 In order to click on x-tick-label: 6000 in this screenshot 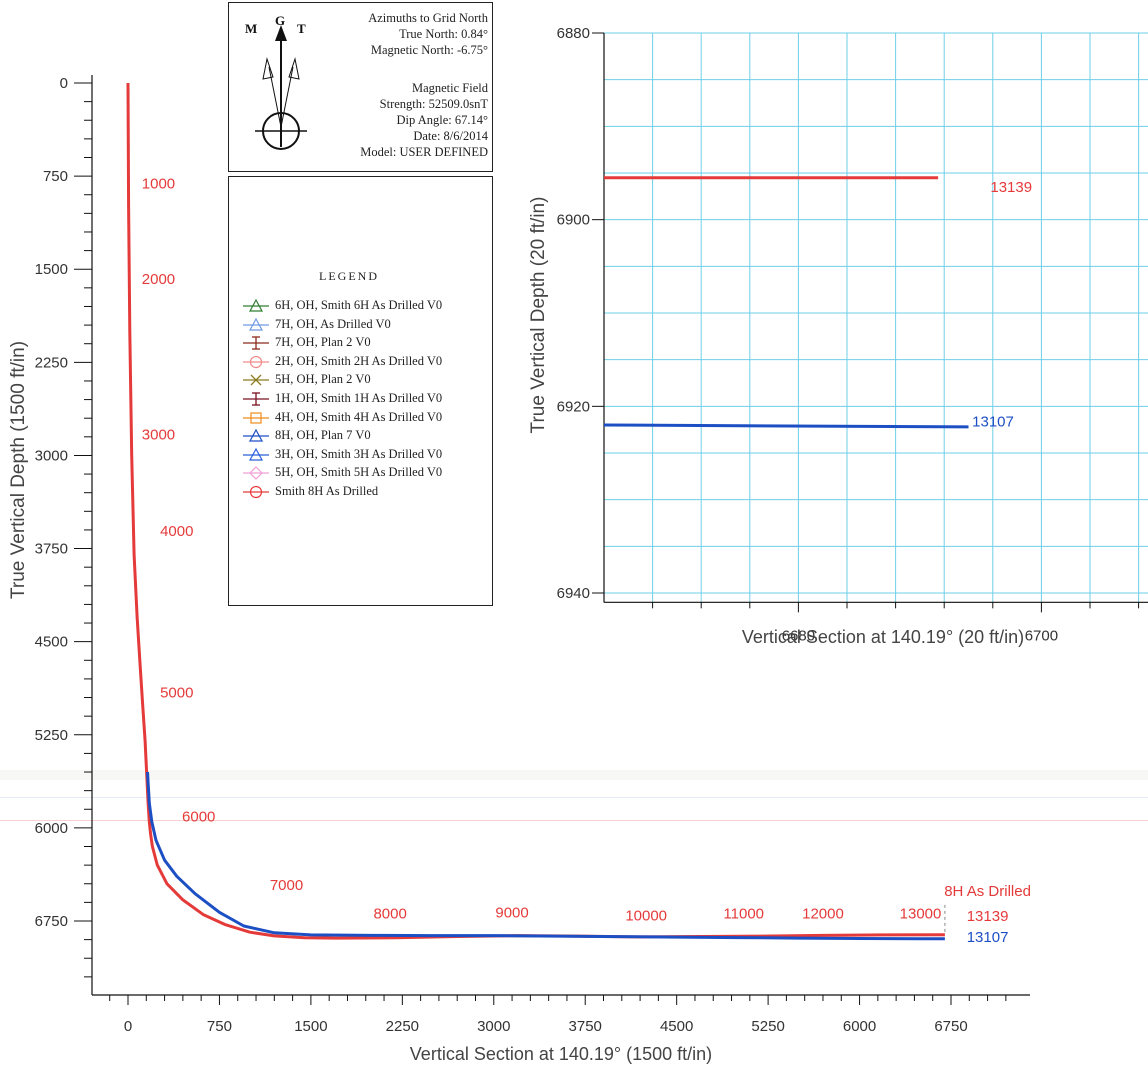, I will do `click(859, 1026)`.